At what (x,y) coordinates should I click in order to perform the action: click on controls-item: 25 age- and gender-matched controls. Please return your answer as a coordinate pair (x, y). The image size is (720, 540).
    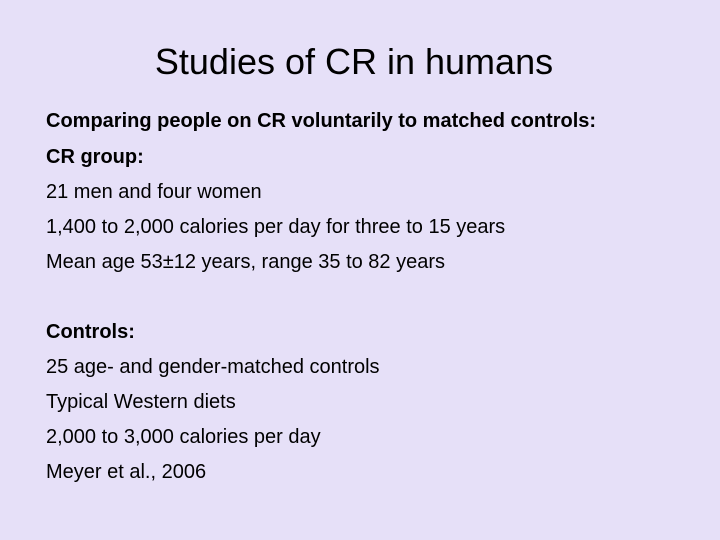
    Looking at the image, I should click on (213, 367).